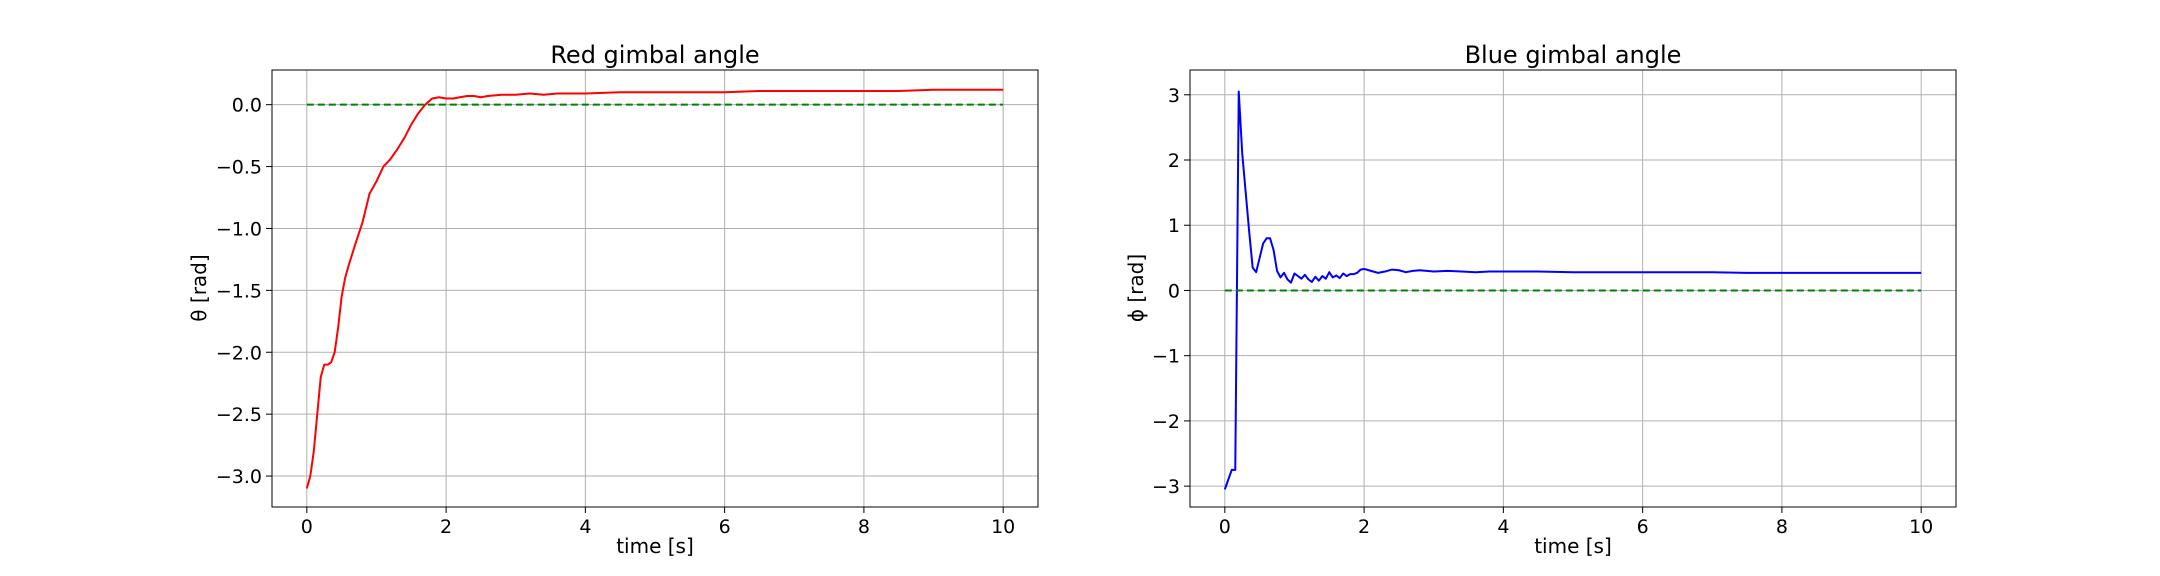 The width and height of the screenshot is (2160, 576). Describe the element at coordinates (239, 291) in the screenshot. I see `y-tick-label: −1.5` at that location.